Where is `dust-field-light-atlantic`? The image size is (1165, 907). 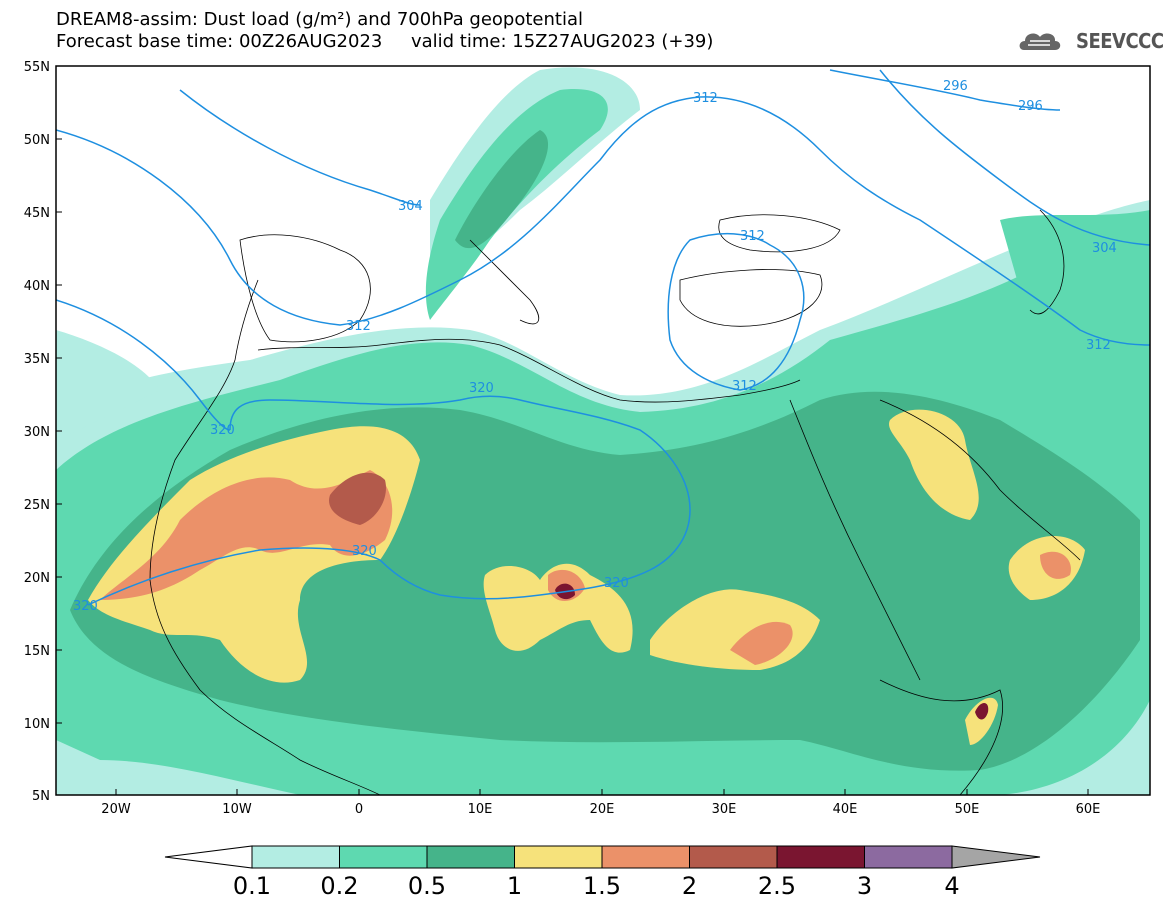
dust-field-light-atlantic is located at coordinates (108, 385).